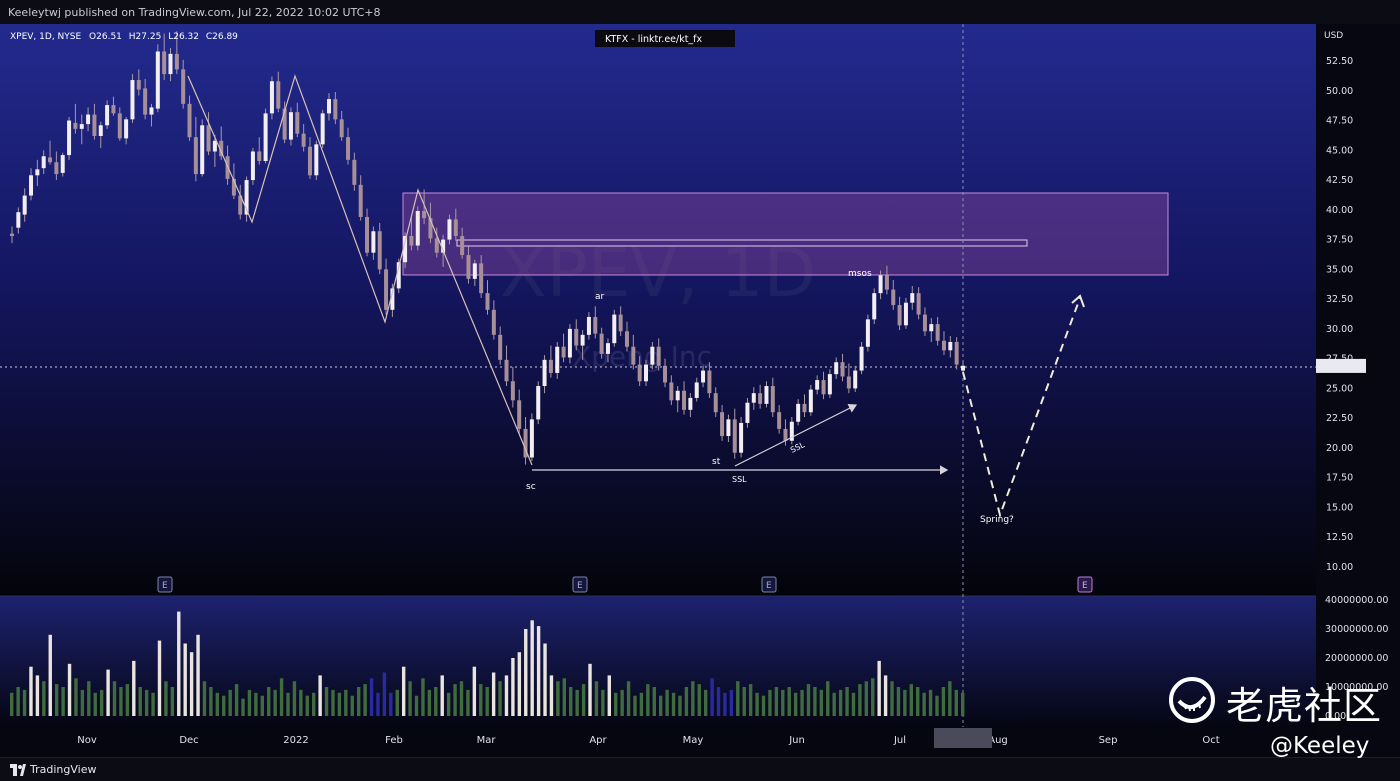  Describe the element at coordinates (785, 234) in the screenshot. I see `supply-zone` at that location.